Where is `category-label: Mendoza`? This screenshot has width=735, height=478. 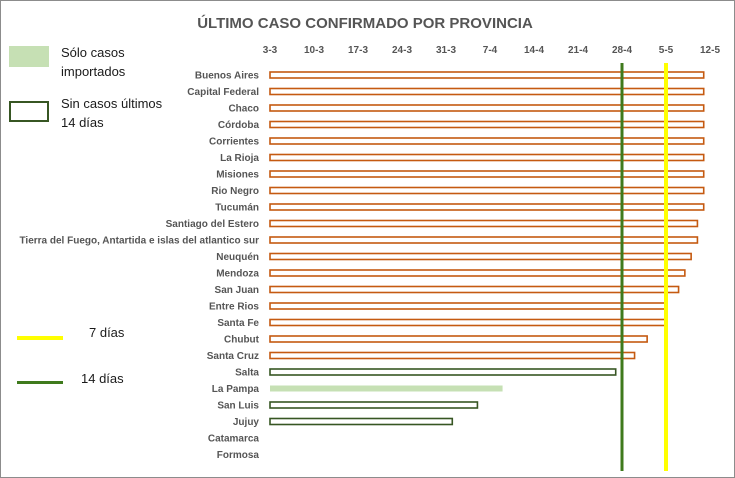
category-label: Mendoza is located at coordinates (237, 274).